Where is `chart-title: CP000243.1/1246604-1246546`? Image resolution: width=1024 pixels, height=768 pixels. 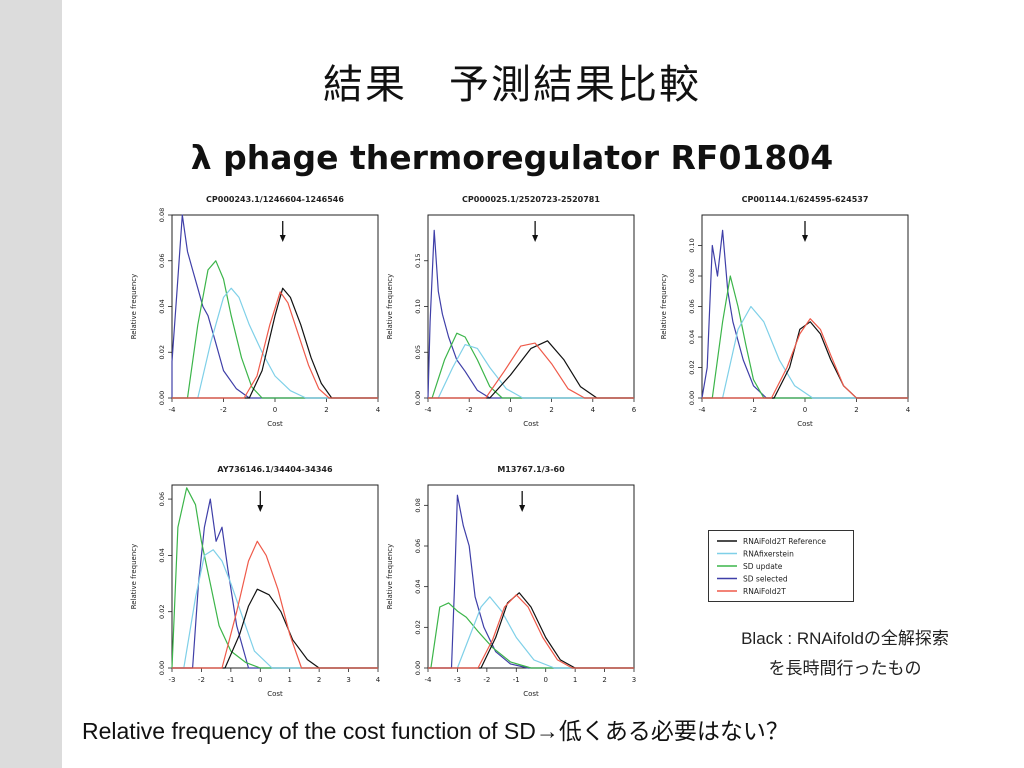 chart-title: CP000243.1/1246604-1246546 is located at coordinates (275, 199).